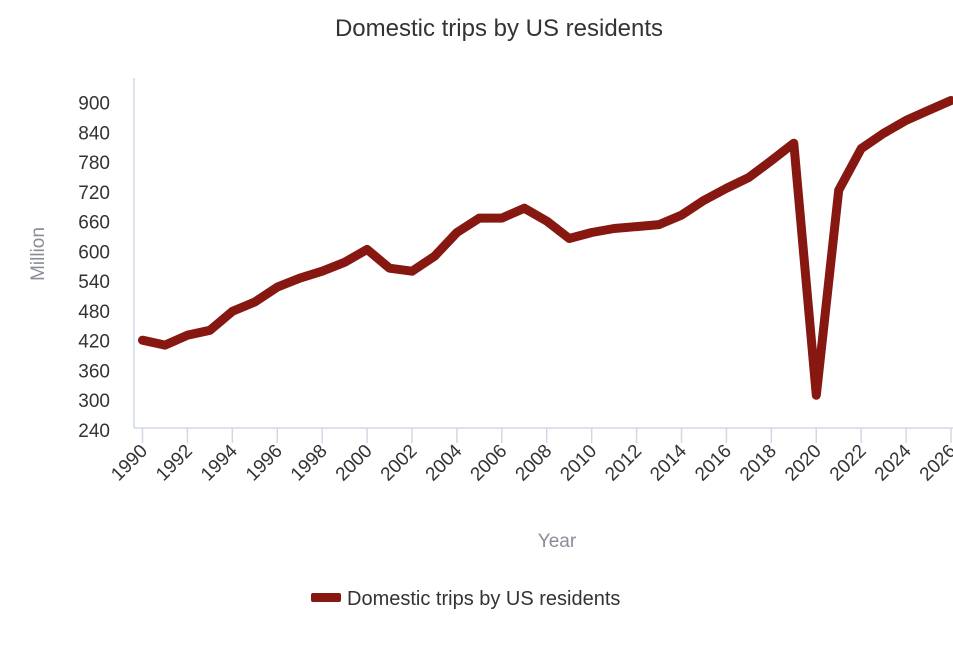  I want to click on y-tick-label: 840, so click(94, 133).